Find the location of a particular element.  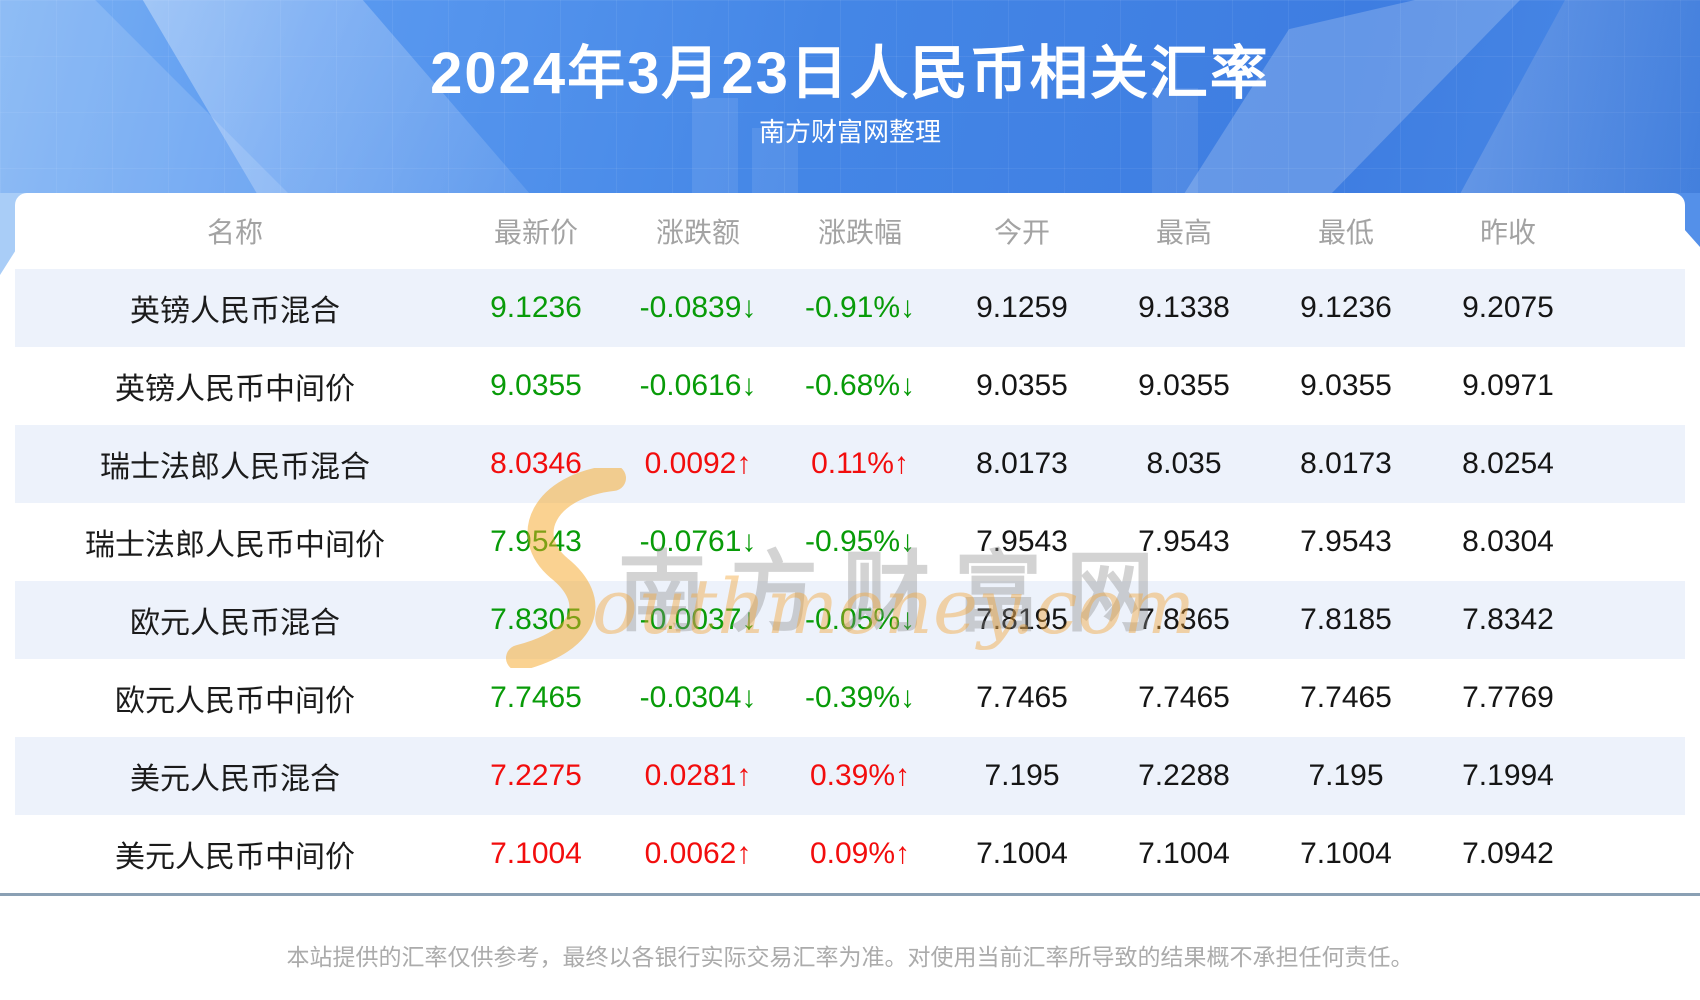

column-header: 今开 is located at coordinates (1021, 232).